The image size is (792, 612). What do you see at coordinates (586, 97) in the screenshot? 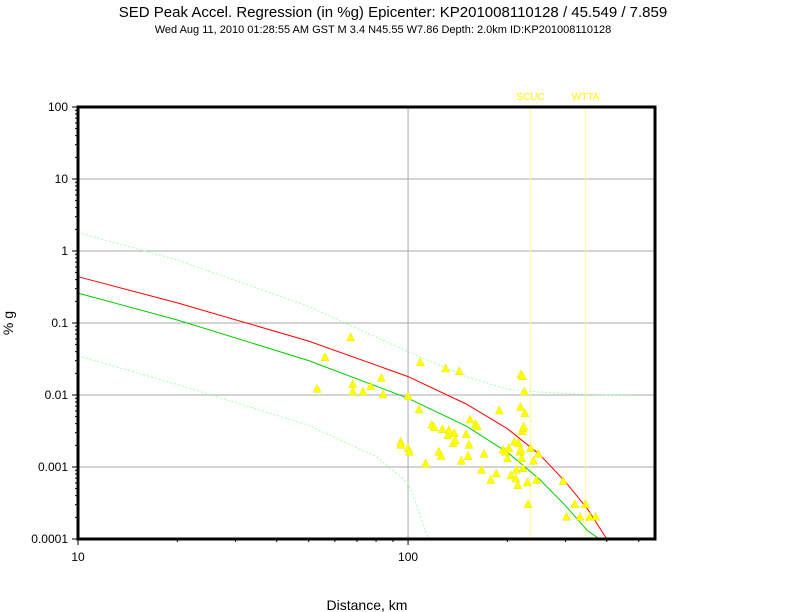
I see `station-label: WTTA` at bounding box center [586, 97].